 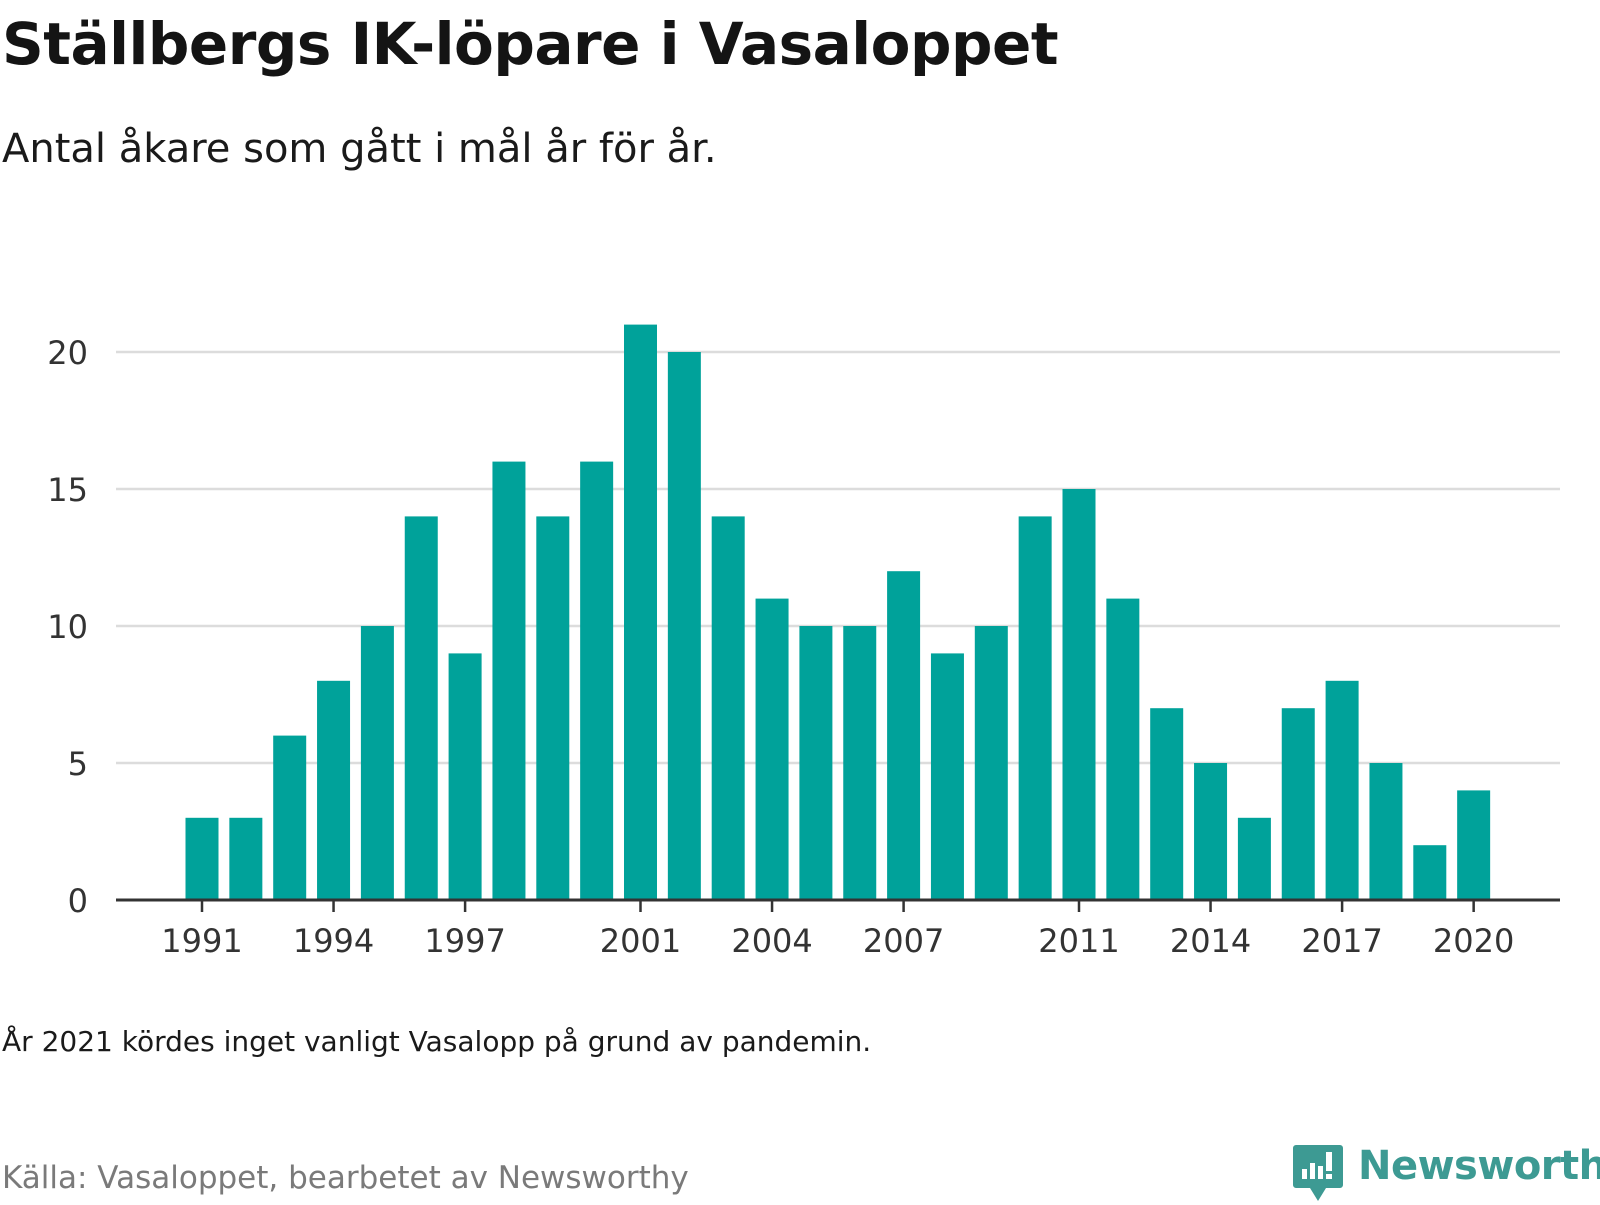 I want to click on newsworthy-logo: Newsworthy, so click(x=1446, y=1174).